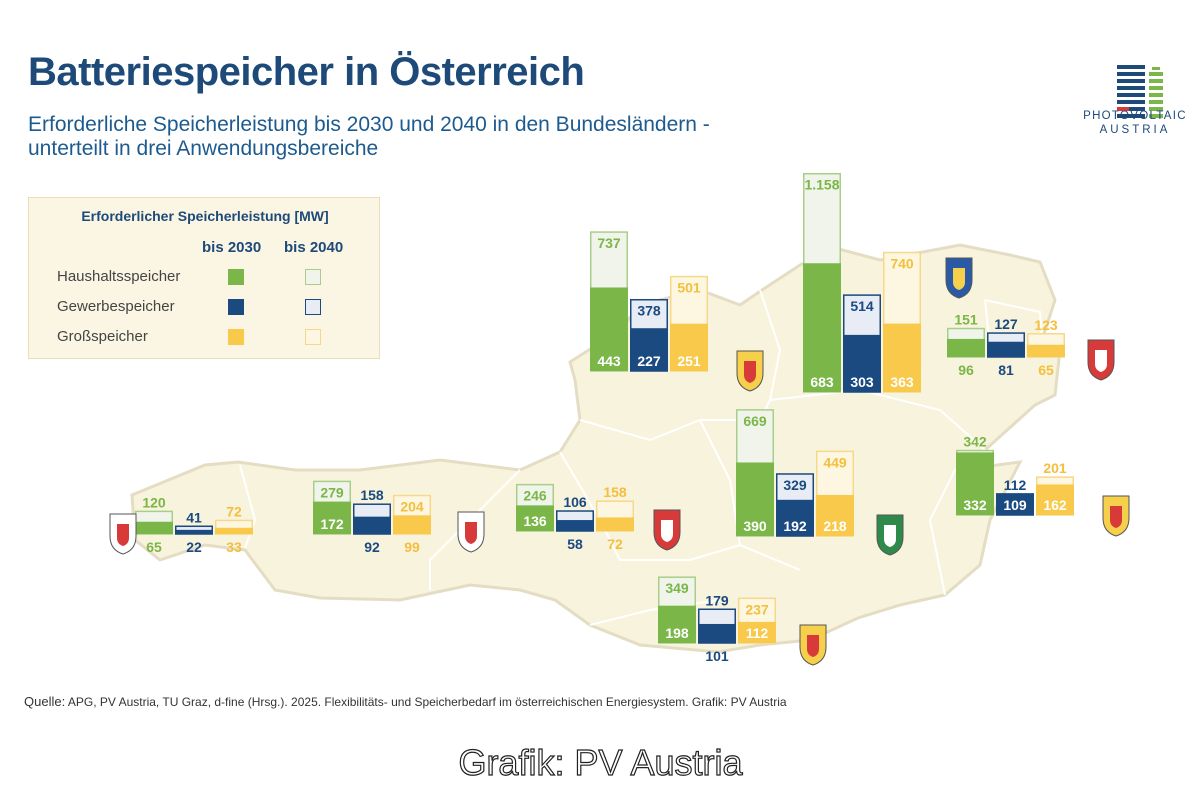 The width and height of the screenshot is (1201, 800). Describe the element at coordinates (313, 337) in the screenshot. I see `legend-swatch-gross-2040` at that location.